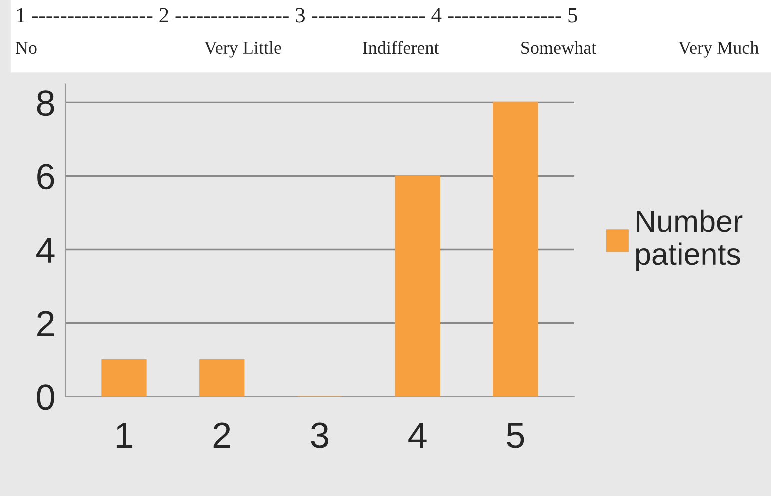 This screenshot has height=496, width=771. What do you see at coordinates (26, 48) in the screenshot?
I see `text: No` at bounding box center [26, 48].